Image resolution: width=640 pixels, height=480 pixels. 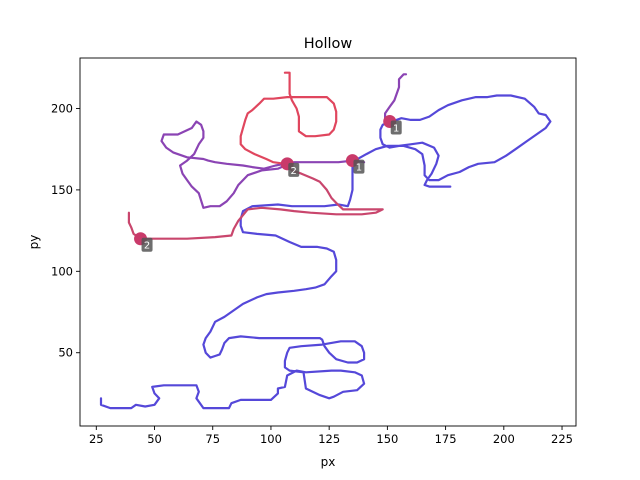 I want to click on x-tick-label: 150, so click(x=387, y=439).